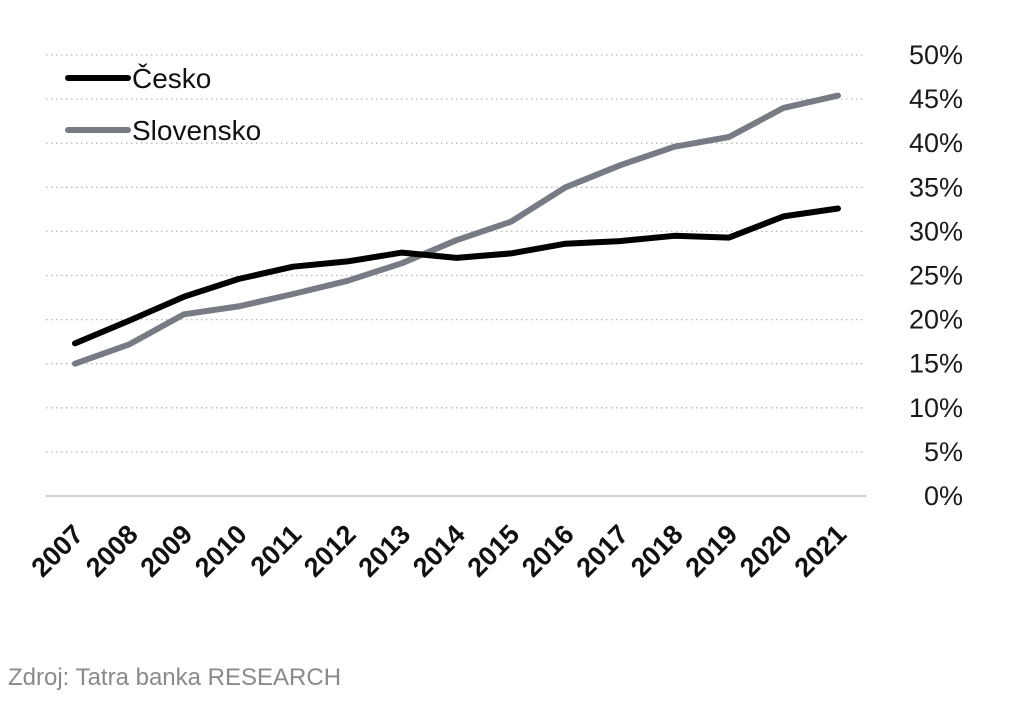  What do you see at coordinates (657, 551) in the screenshot?
I see `x-tick-label: 2018` at bounding box center [657, 551].